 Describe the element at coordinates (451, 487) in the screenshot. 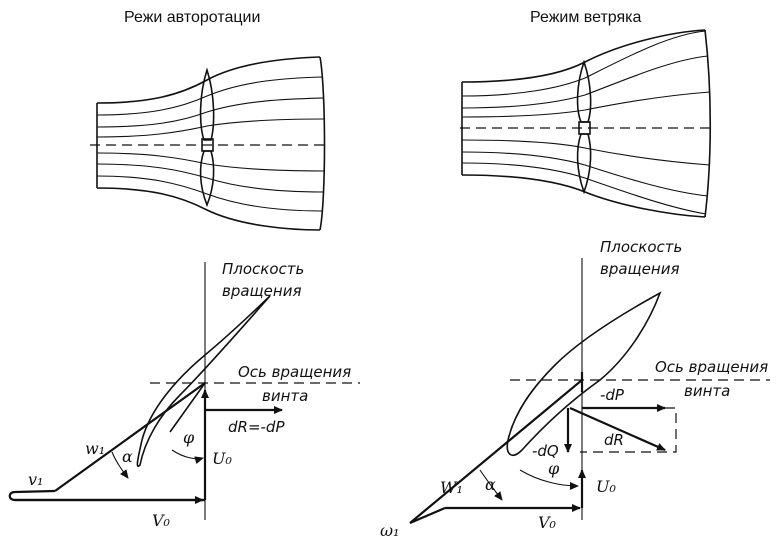

I see `windmill-w1-label: W₁` at that location.